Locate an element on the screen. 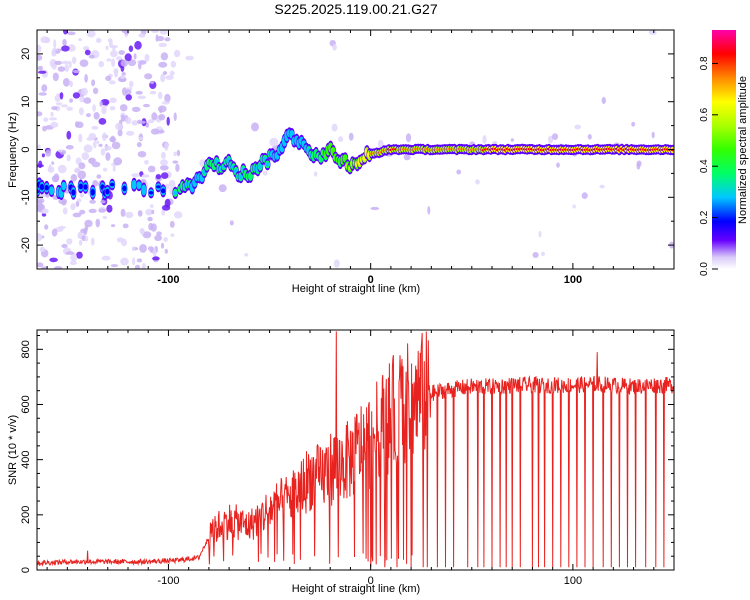  snr-ytick-label: 600 is located at coordinates (26, 404).